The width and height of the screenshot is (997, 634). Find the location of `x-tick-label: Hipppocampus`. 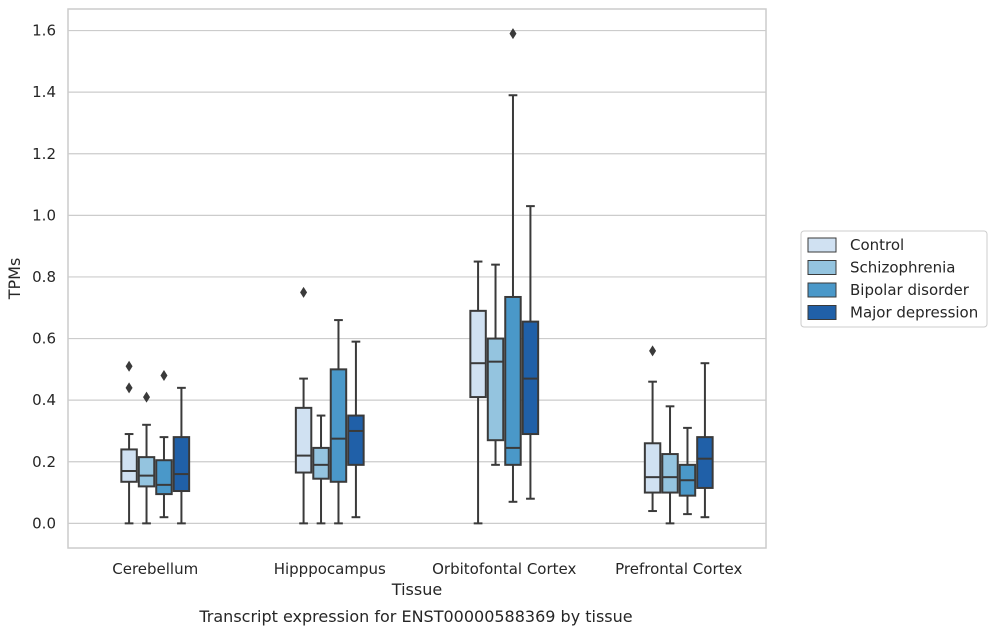

x-tick-label: Hipppocampus is located at coordinates (330, 569).